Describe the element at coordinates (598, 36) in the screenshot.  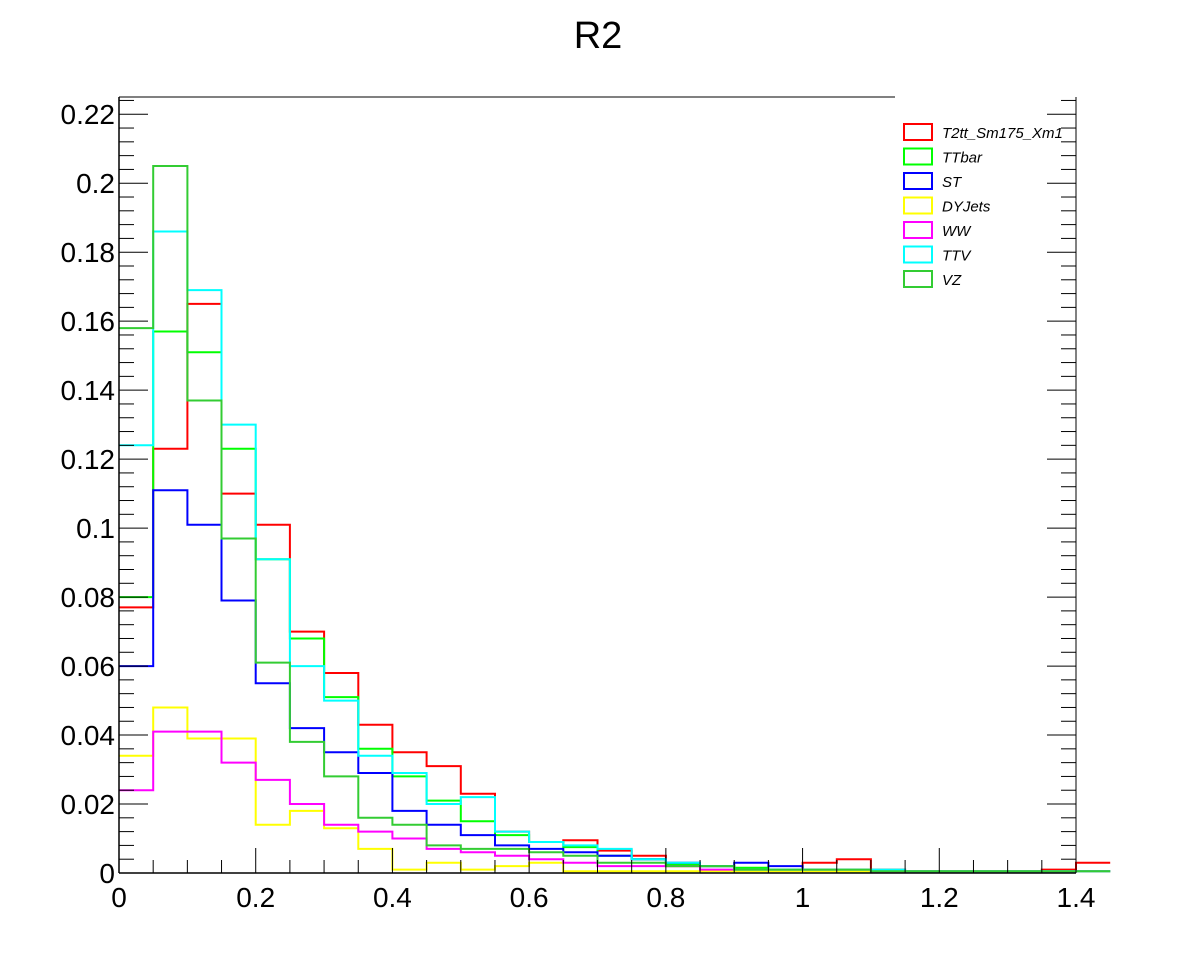
I see `chart-title: R2` at that location.